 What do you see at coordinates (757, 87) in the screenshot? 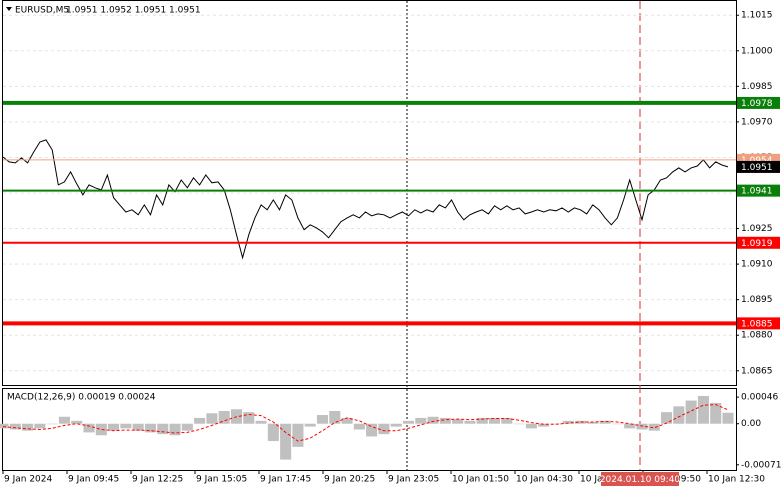
I see `y-tick-label: 1.0985` at bounding box center [757, 87].